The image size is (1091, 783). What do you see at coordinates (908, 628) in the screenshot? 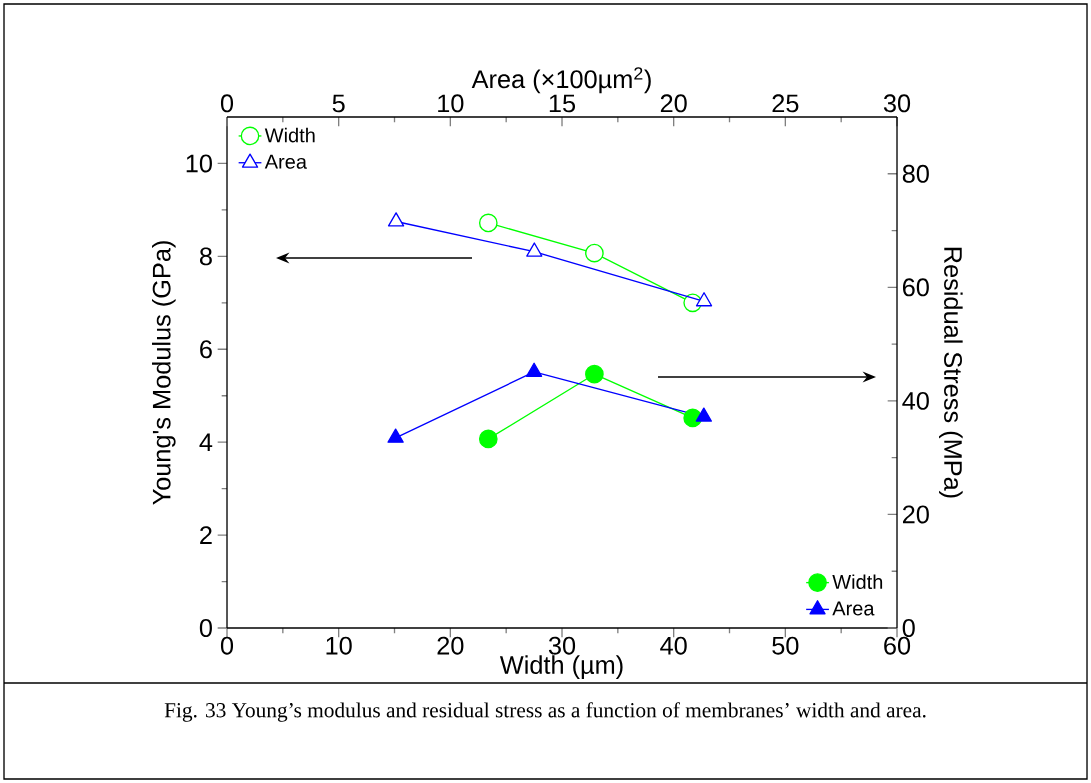
I see `y2-tick-label: 0` at bounding box center [908, 628].